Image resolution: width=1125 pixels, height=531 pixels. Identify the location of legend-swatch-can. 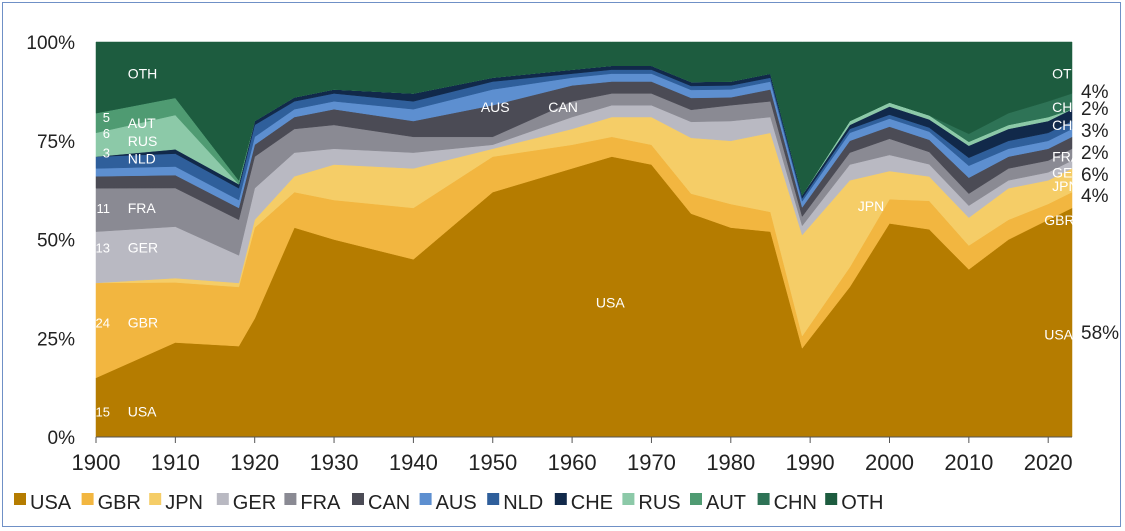
(358, 499).